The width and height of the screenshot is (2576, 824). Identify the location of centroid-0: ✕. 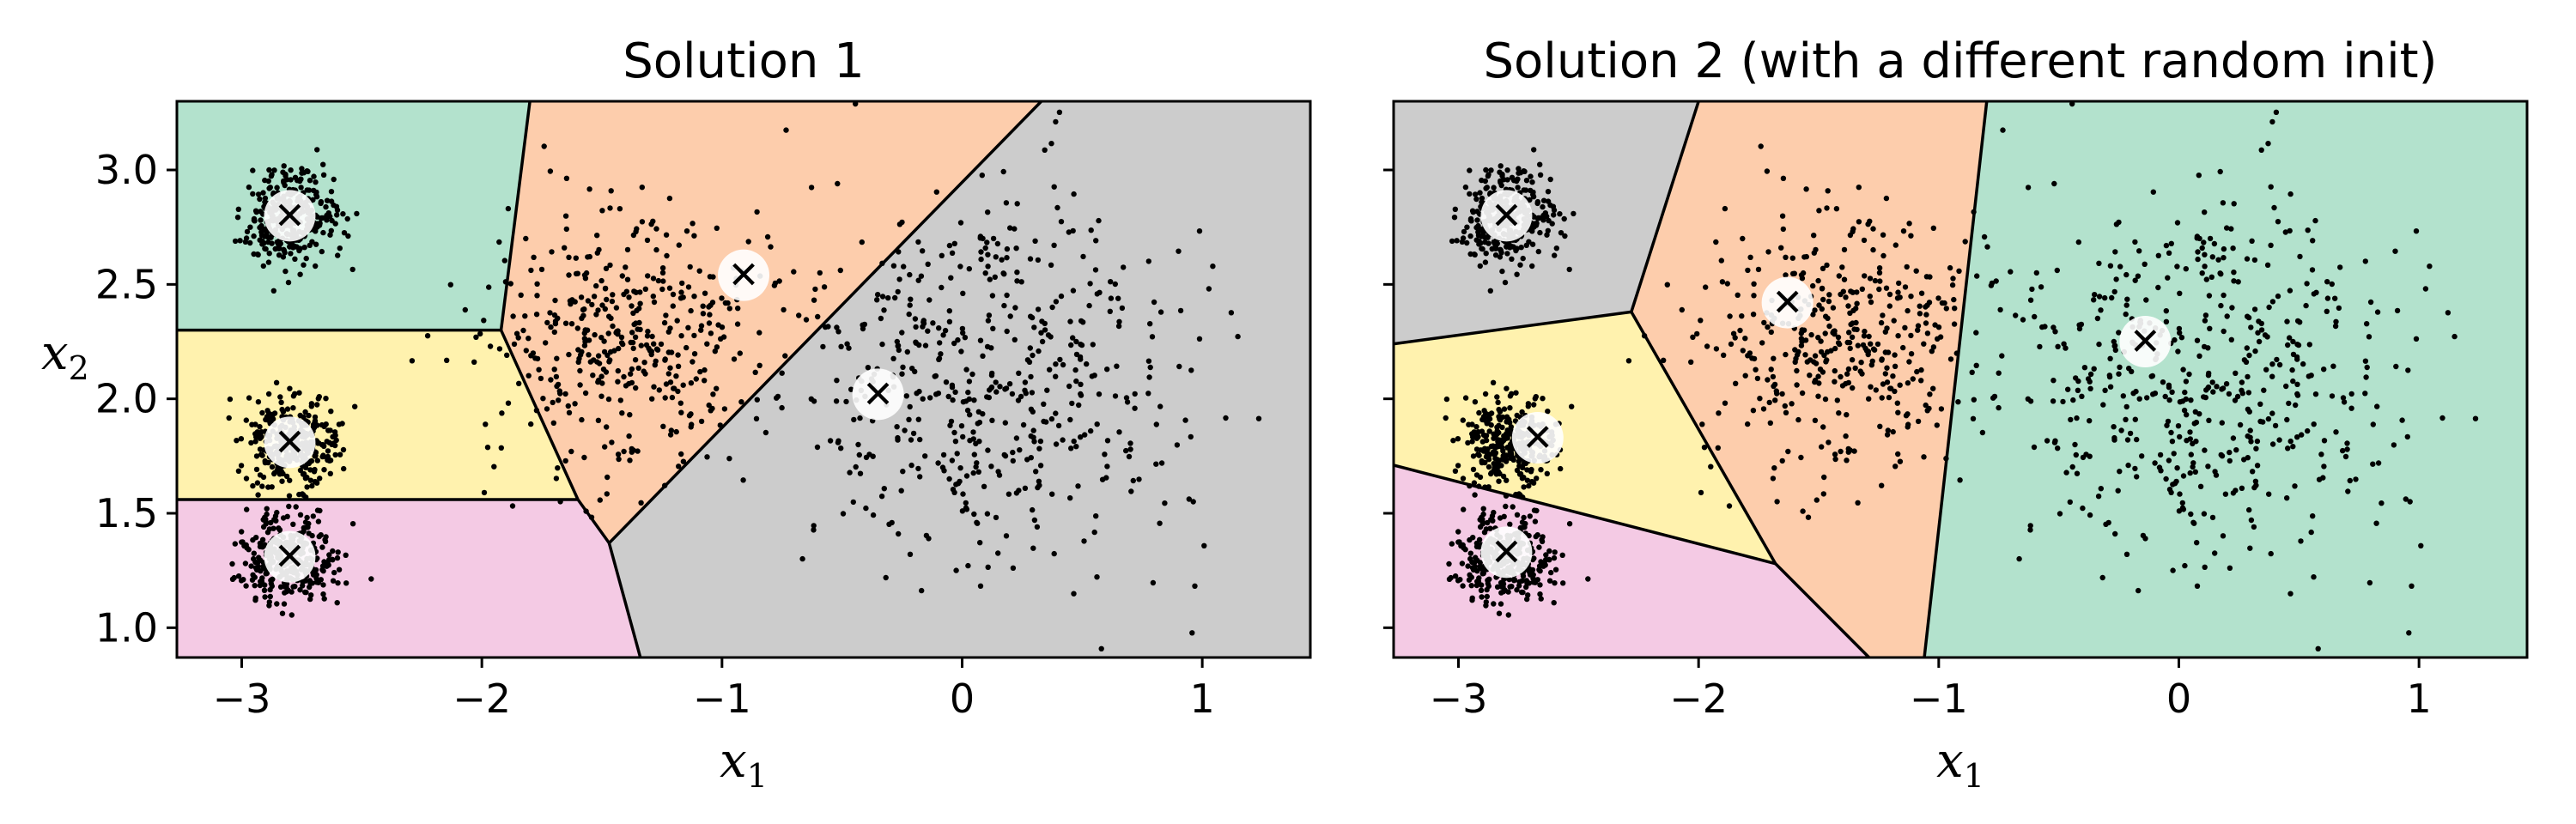
(290, 216).